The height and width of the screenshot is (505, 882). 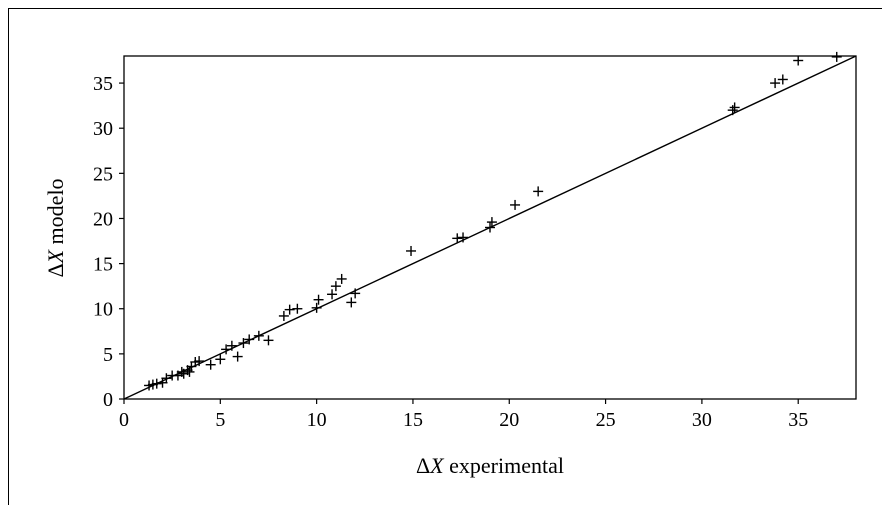 I want to click on y-tick-label: 30, so click(x=103, y=129).